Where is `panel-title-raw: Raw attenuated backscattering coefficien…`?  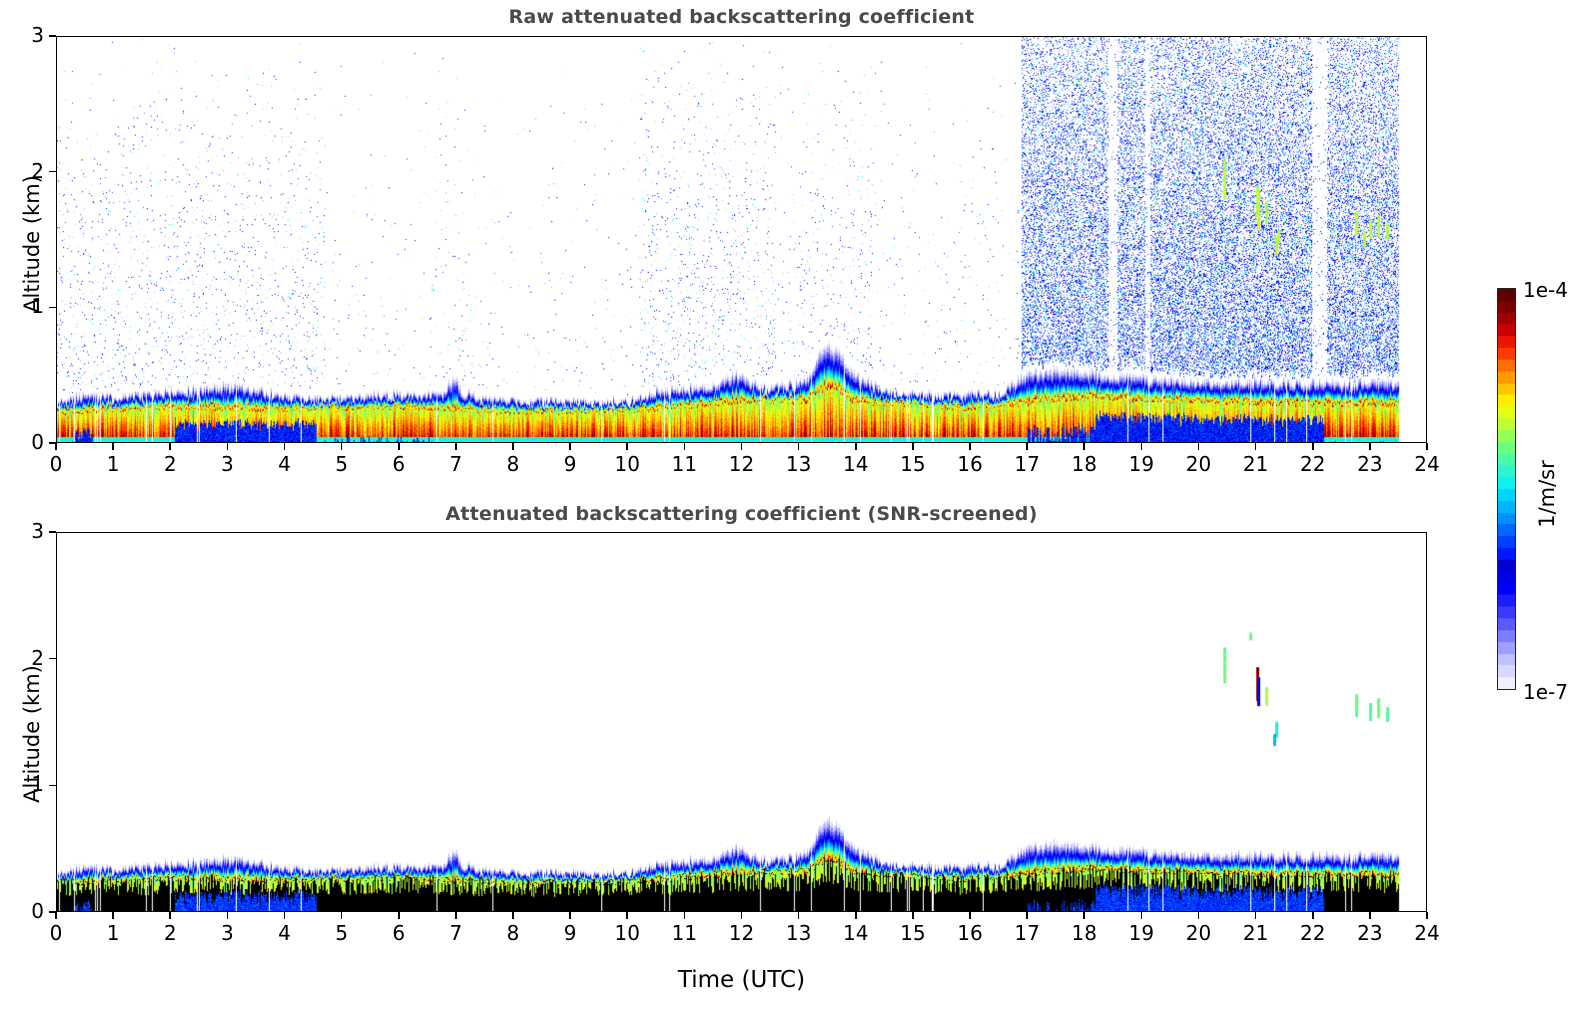 panel-title-raw: Raw attenuated backscattering coefficien… is located at coordinates (741, 17).